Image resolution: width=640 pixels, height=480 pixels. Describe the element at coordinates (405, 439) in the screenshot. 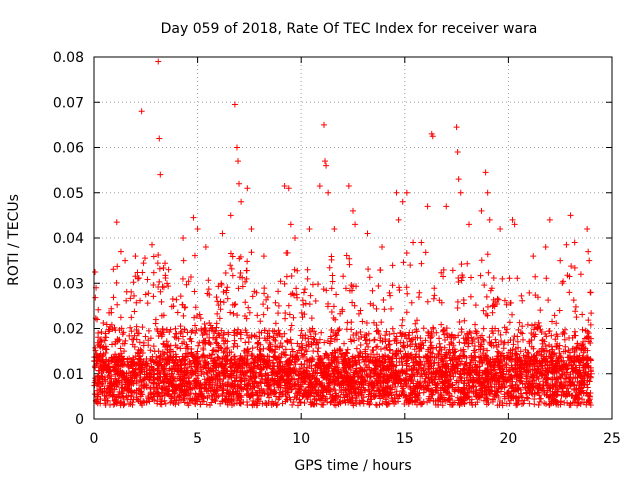

I see `x-tick-label: 15` at that location.